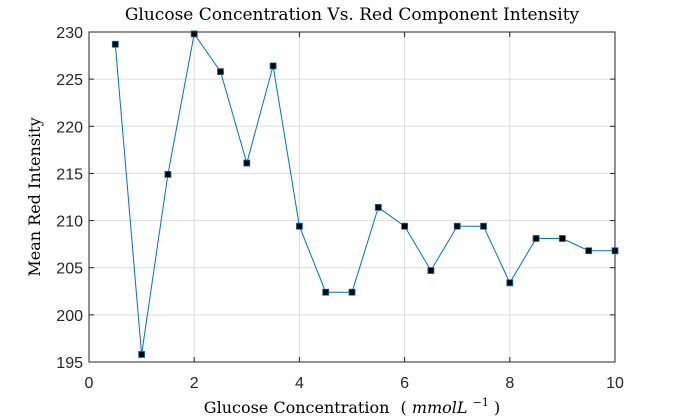 The height and width of the screenshot is (420, 680). I want to click on x-tick-label: 8, so click(509, 383).